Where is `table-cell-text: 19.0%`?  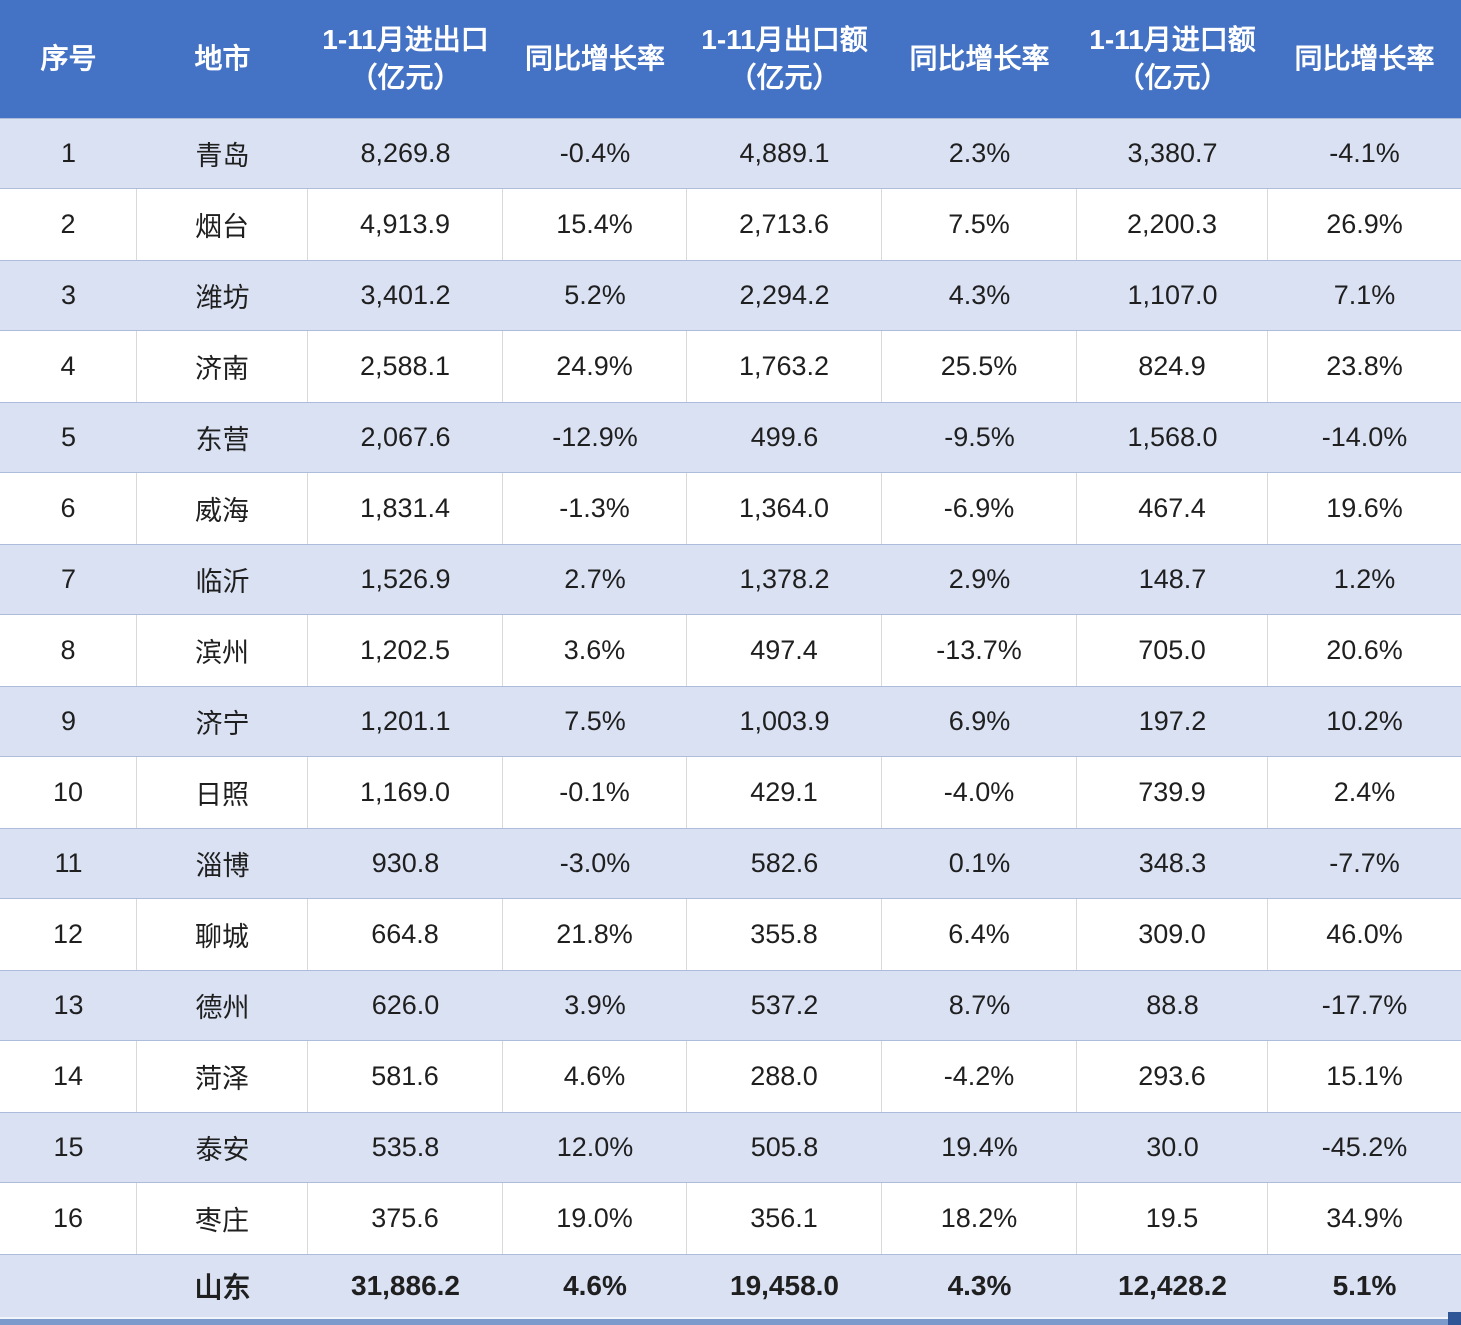
table-cell-text: 19.0% is located at coordinates (594, 1218).